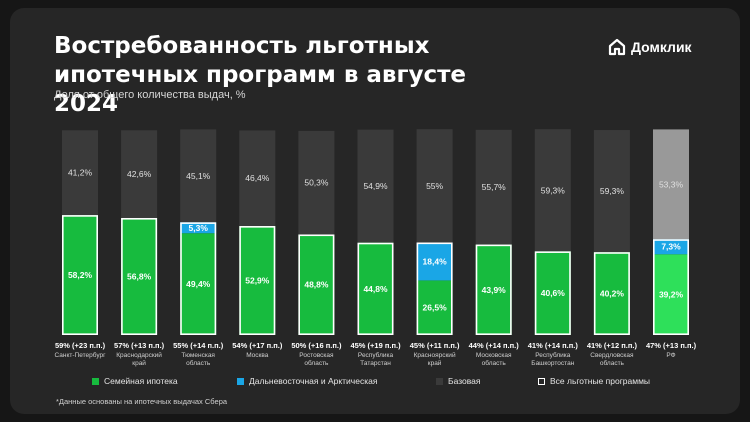 Image resolution: width=750 pixels, height=422 pixels. Describe the element at coordinates (612, 345) in the screenshot. I see `category-total-label: 41% (+12 п.п.)` at that location.